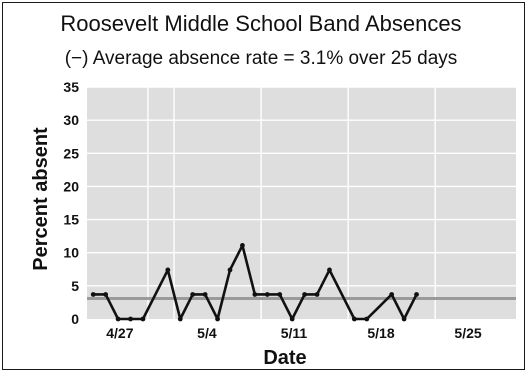 The height and width of the screenshot is (374, 529). Describe the element at coordinates (467, 333) in the screenshot. I see `x-tick-label: 5/25` at that location.